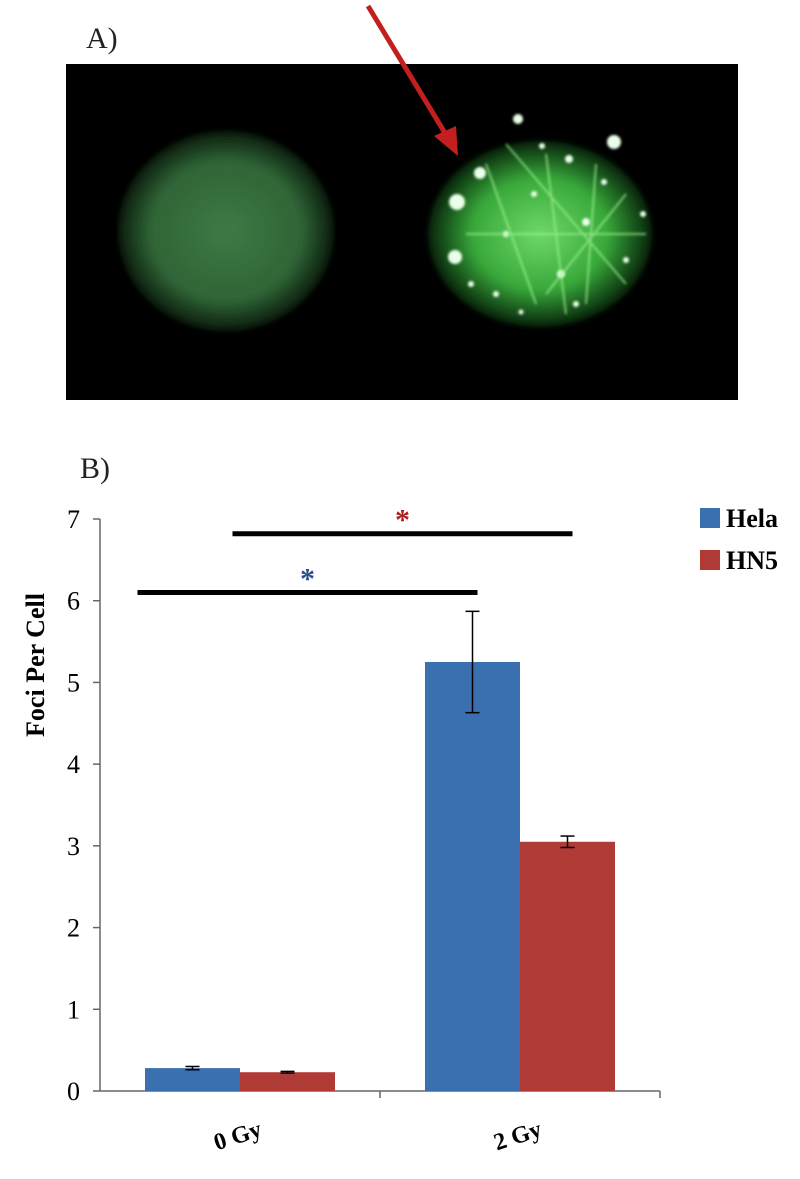  What do you see at coordinates (73, 846) in the screenshot?
I see `y-tick-label: 3` at bounding box center [73, 846].